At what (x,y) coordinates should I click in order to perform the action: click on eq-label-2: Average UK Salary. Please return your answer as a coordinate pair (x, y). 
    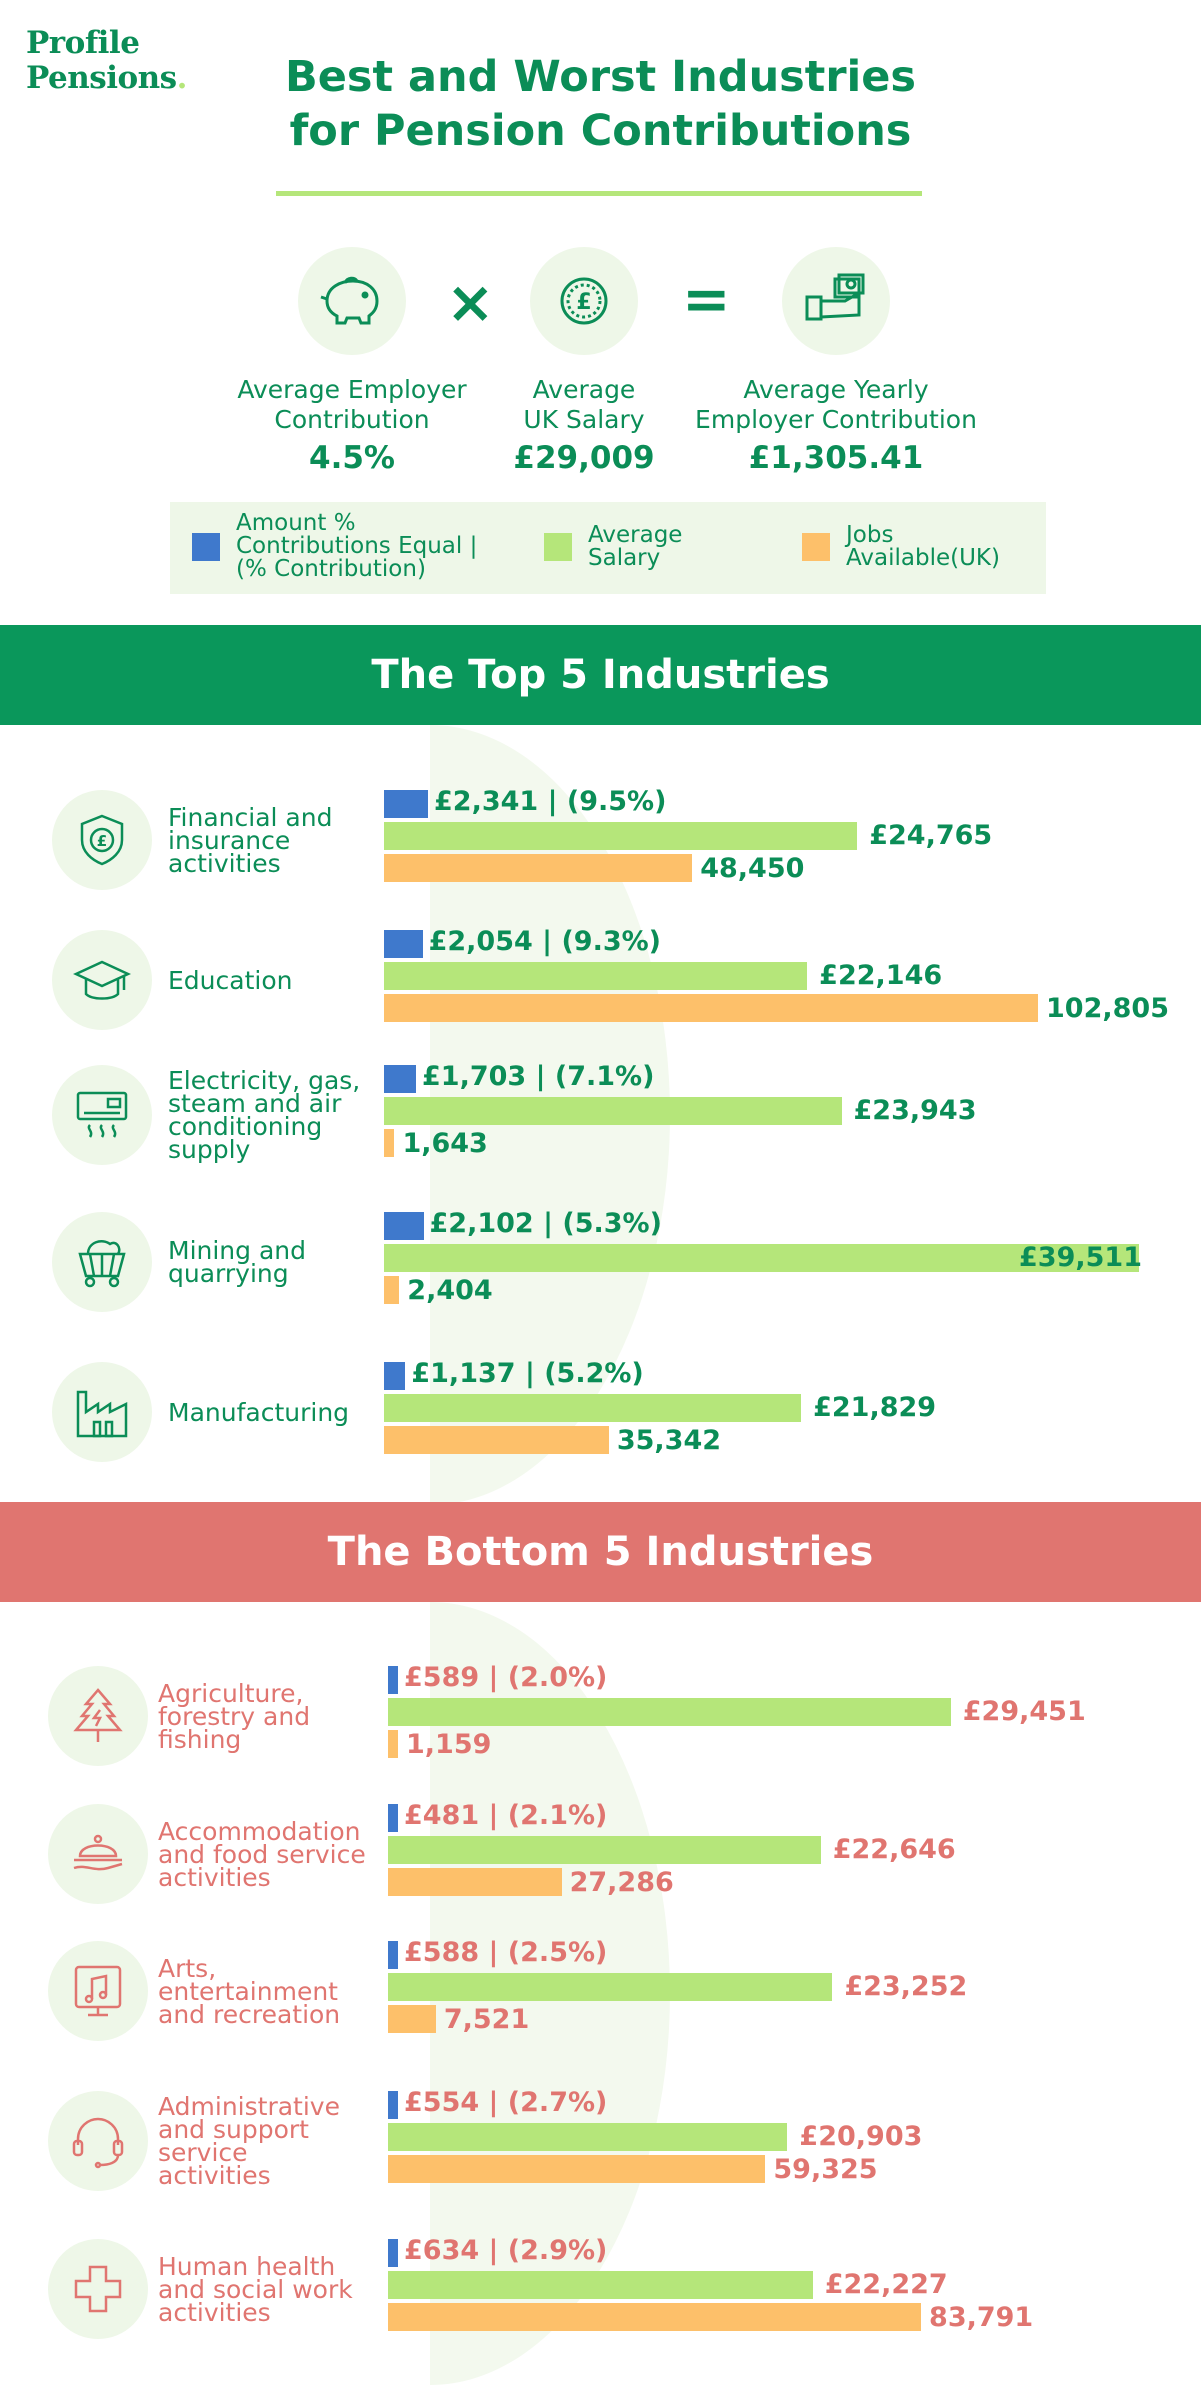
    Looking at the image, I should click on (584, 405).